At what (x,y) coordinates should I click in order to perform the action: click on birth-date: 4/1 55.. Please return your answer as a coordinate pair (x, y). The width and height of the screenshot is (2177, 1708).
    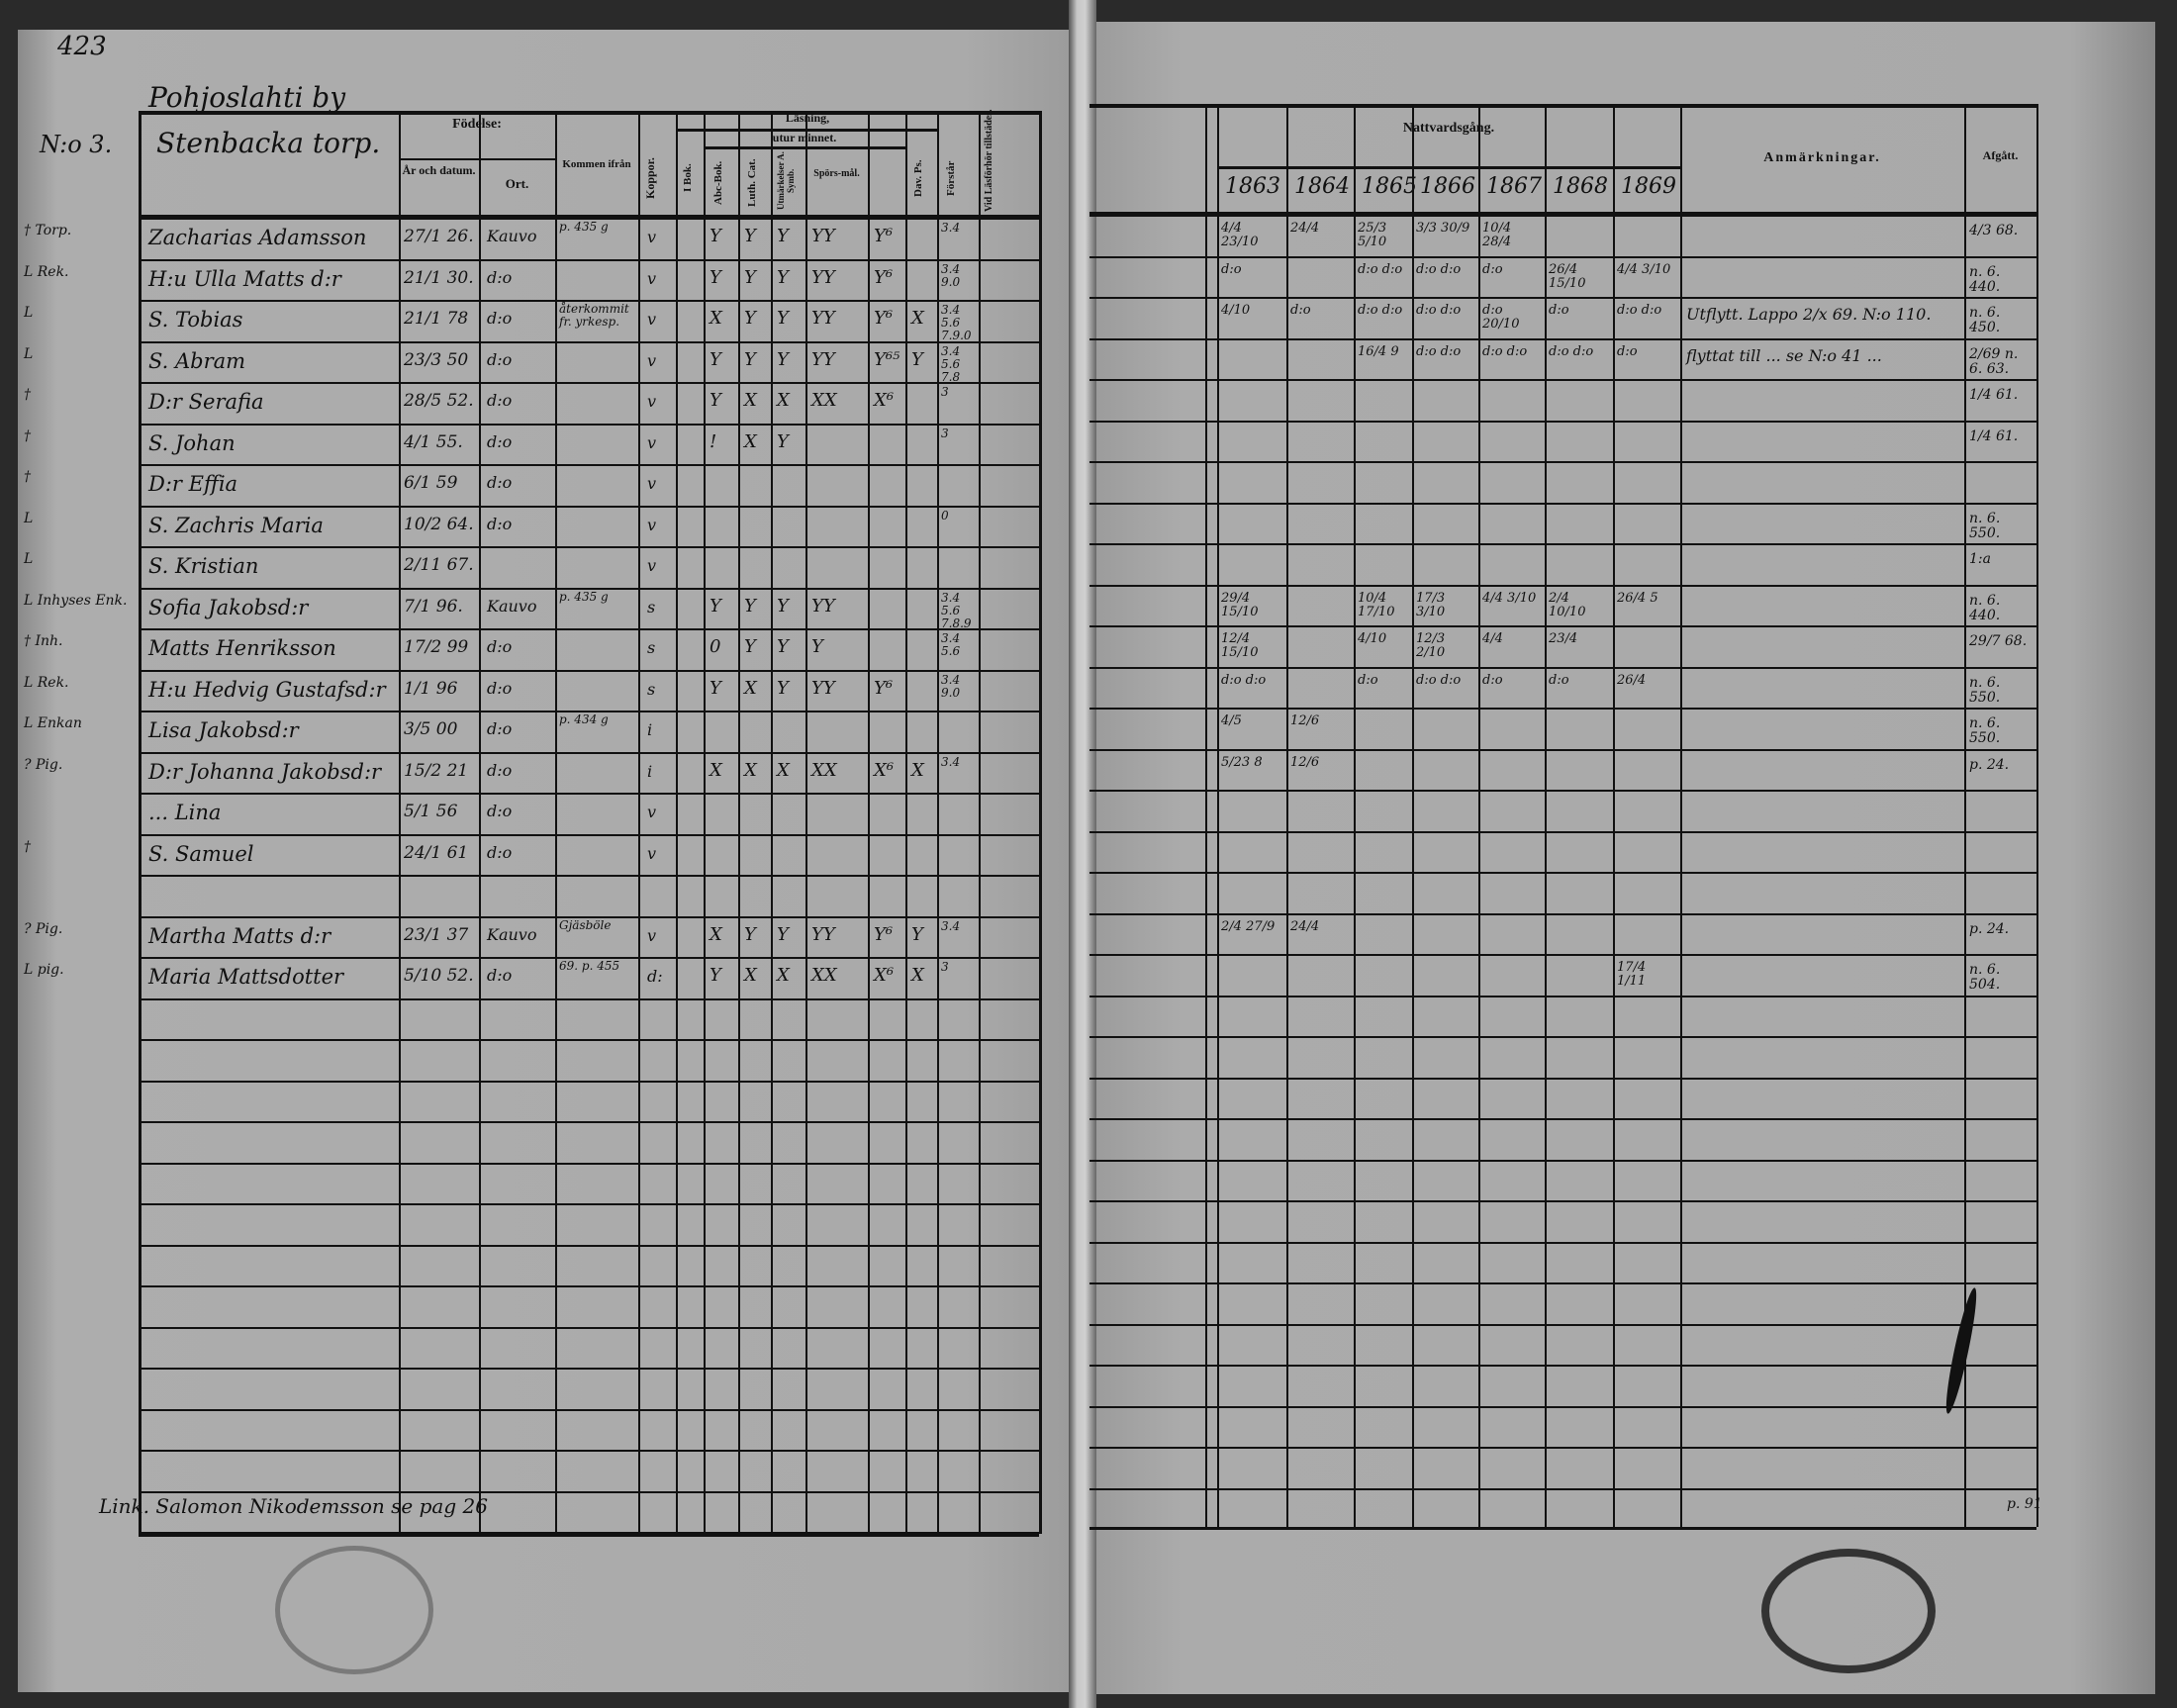
    Looking at the image, I should click on (433, 441).